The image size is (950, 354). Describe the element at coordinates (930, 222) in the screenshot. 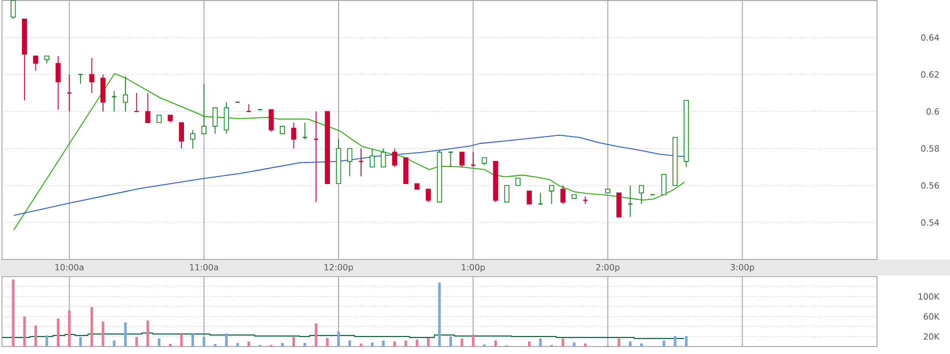

I see `y-tick-label: 0.54` at that location.